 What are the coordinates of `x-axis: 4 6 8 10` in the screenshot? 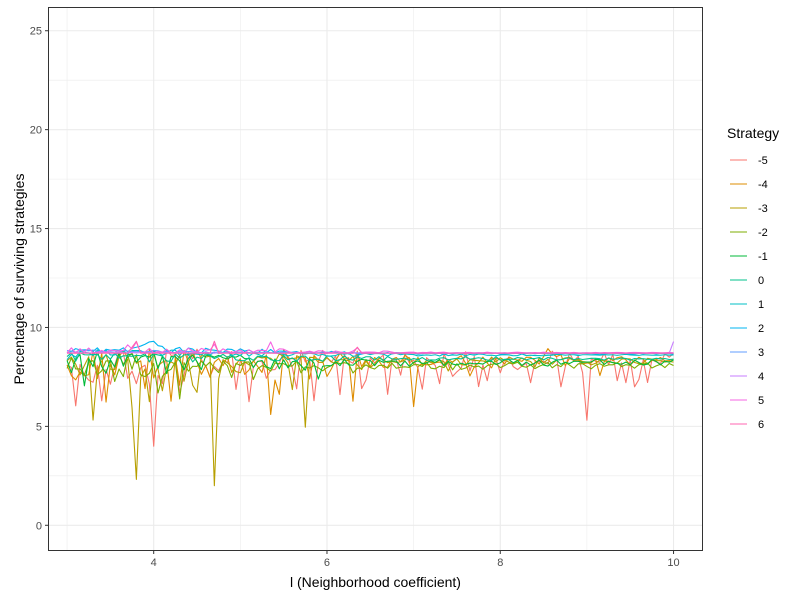 It's located at (415, 560).